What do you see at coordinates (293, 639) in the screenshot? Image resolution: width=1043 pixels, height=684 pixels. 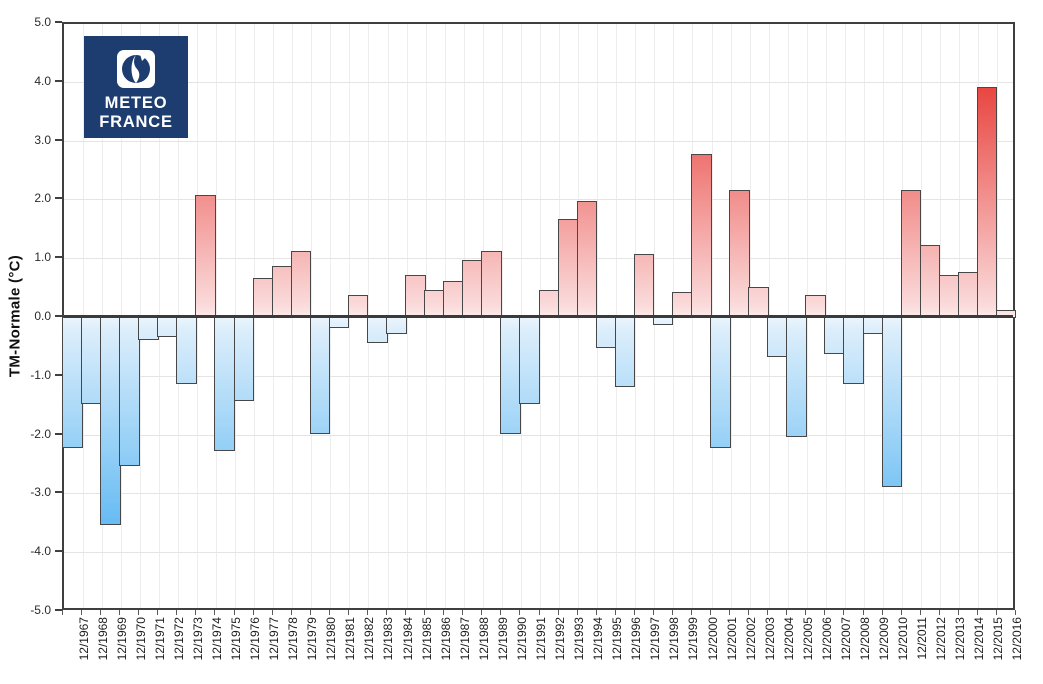 I see `x-tick-label: 12/1978` at bounding box center [293, 639].